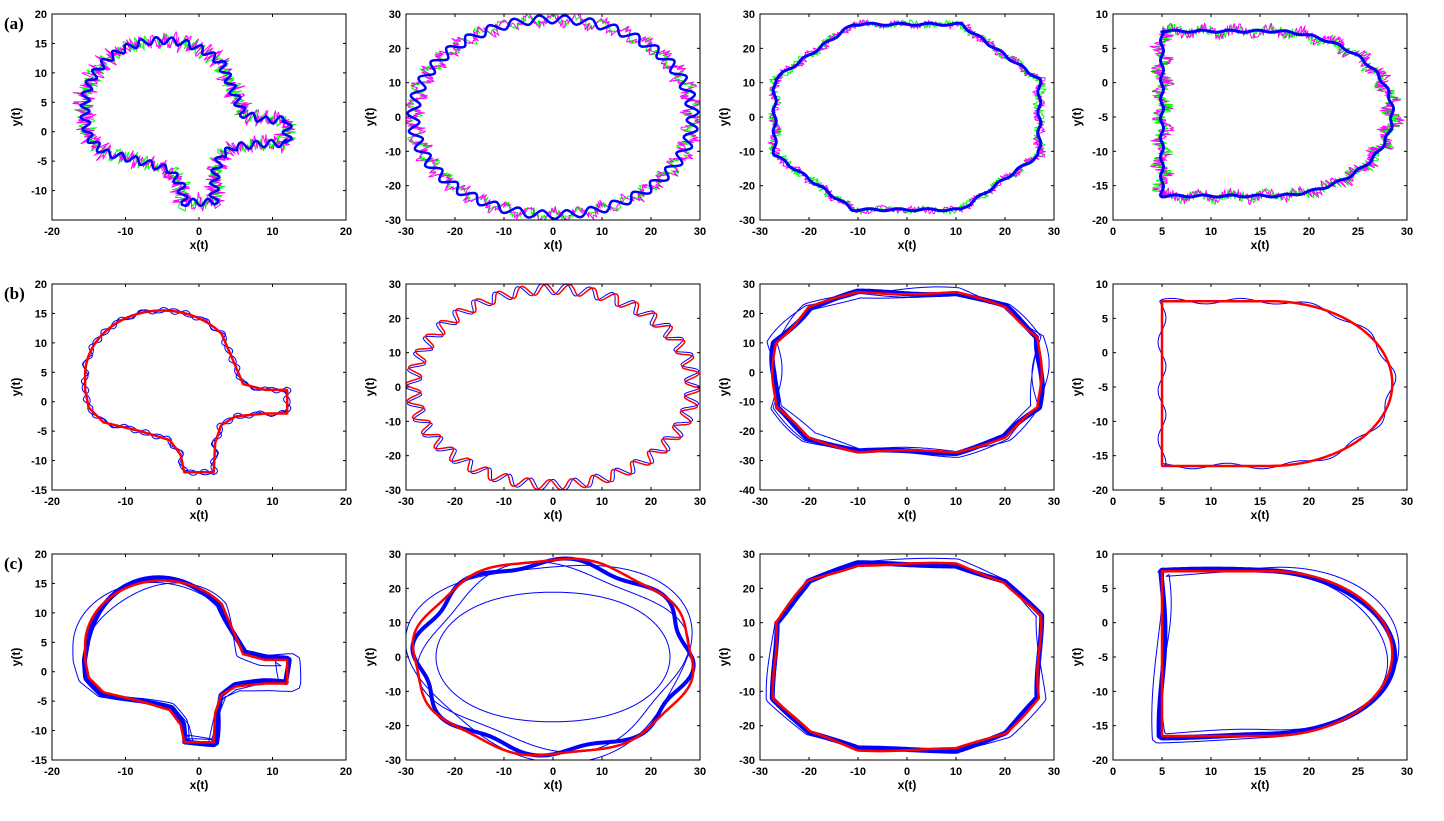 The width and height of the screenshot is (1444, 821). I want to click on x-tick-label: 25, so click(1358, 502).